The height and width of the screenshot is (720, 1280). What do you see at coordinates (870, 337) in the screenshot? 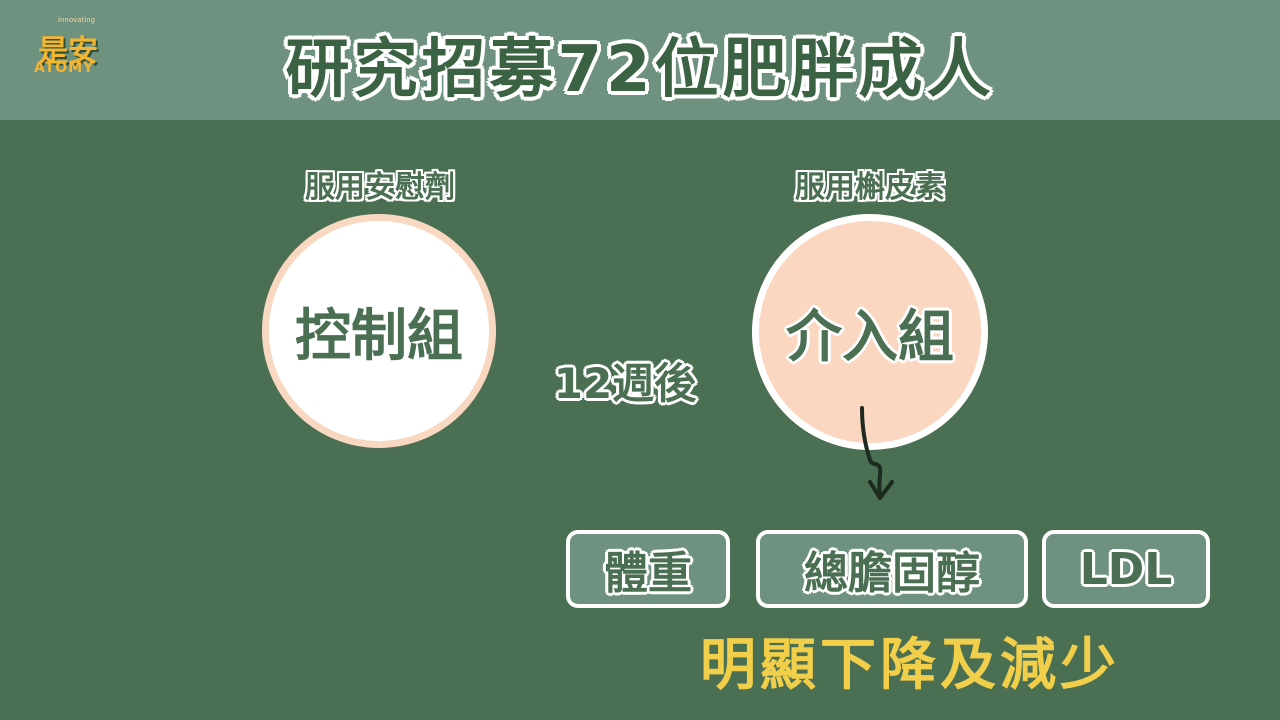
I see `intervention-group-label: 介入組` at bounding box center [870, 337].